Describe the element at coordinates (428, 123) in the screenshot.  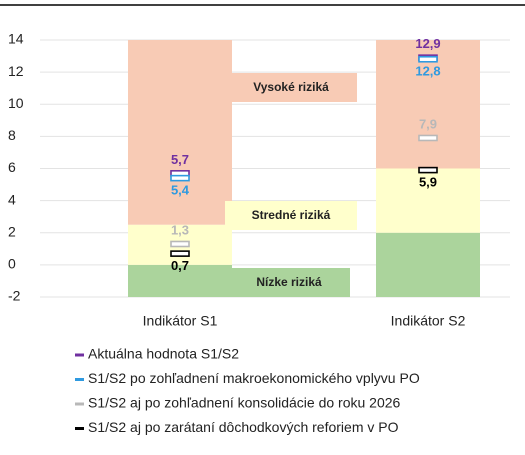
I see `data-label: 7,9` at that location.